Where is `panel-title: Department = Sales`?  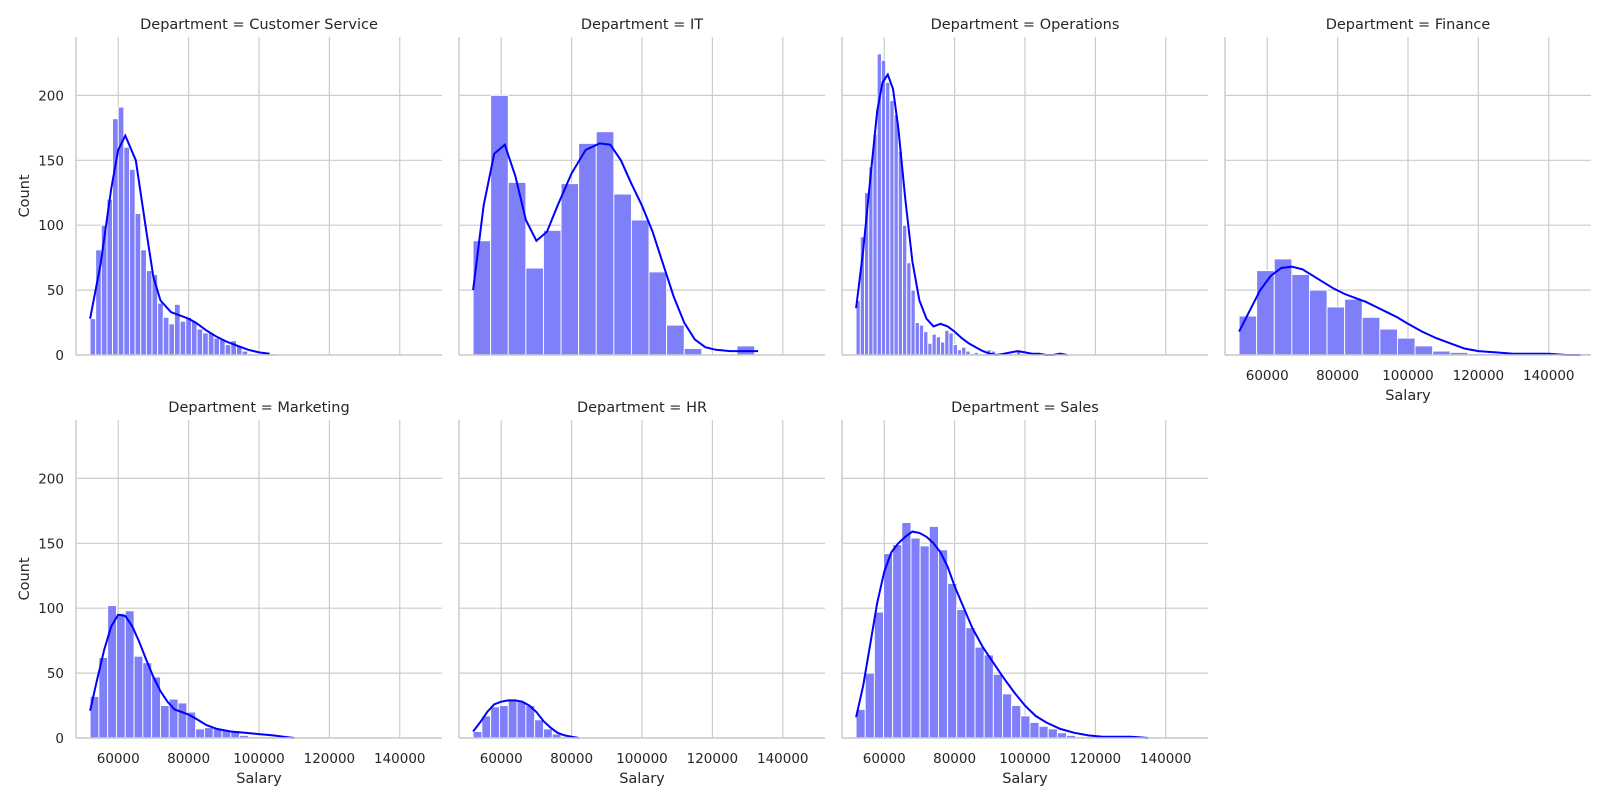
panel-title: Department = Sales is located at coordinates (1025, 408).